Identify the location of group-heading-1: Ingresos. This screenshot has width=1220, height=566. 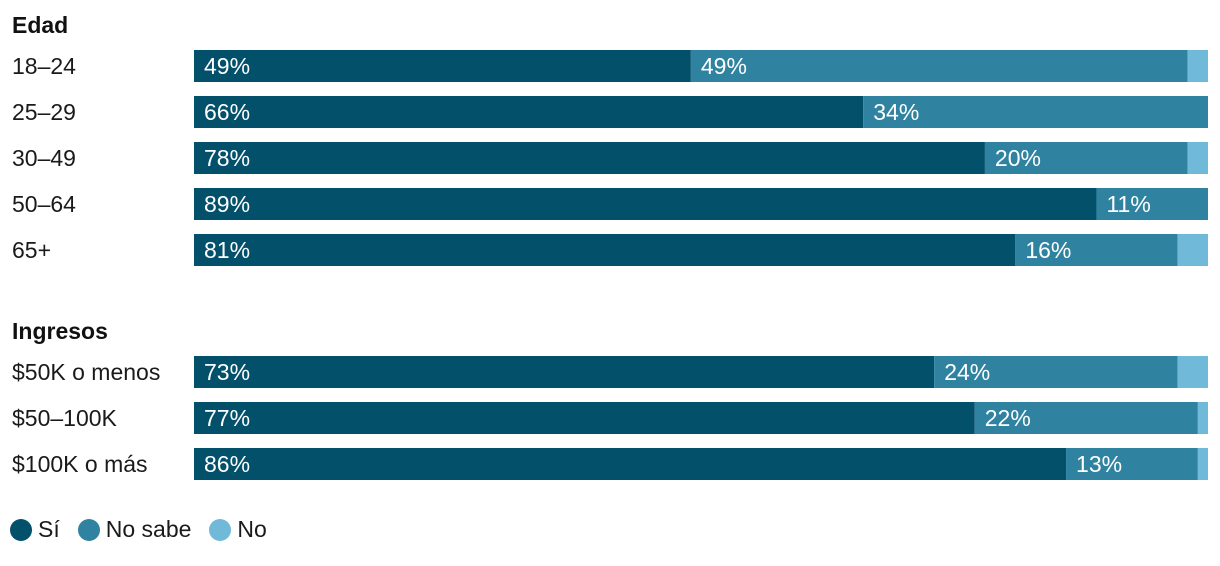
(60, 331).